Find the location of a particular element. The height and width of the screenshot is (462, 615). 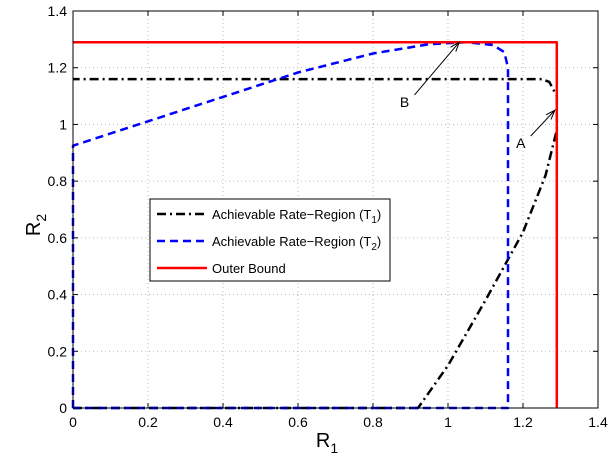

y-tick-label: 0.2 is located at coordinates (58, 351).